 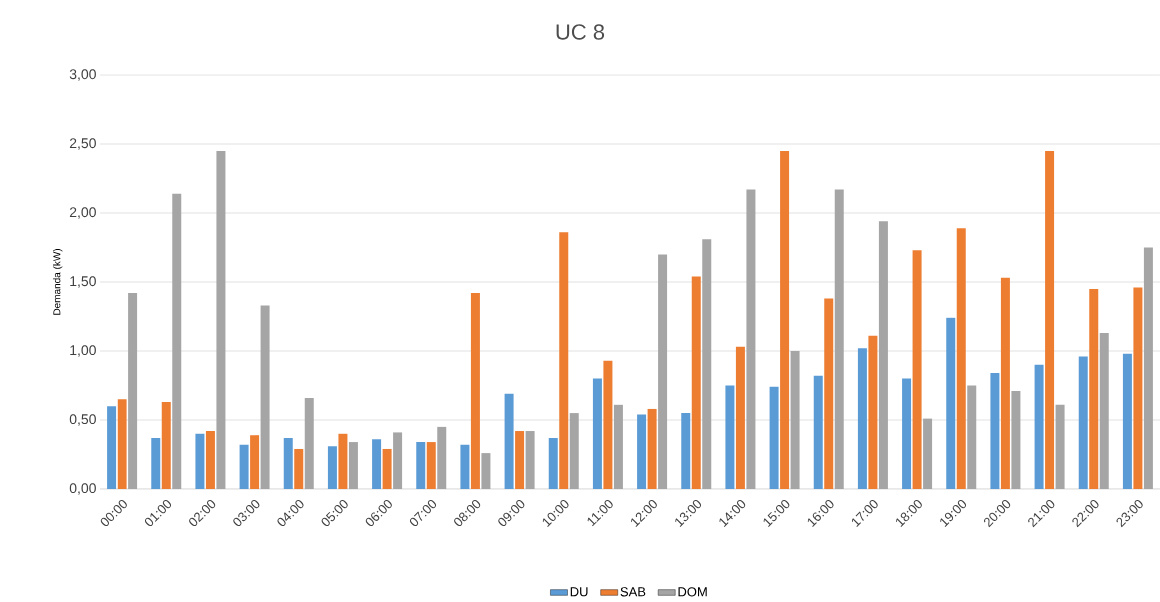 What do you see at coordinates (82, 144) in the screenshot?
I see `y-tick-label: 2,50` at bounding box center [82, 144].